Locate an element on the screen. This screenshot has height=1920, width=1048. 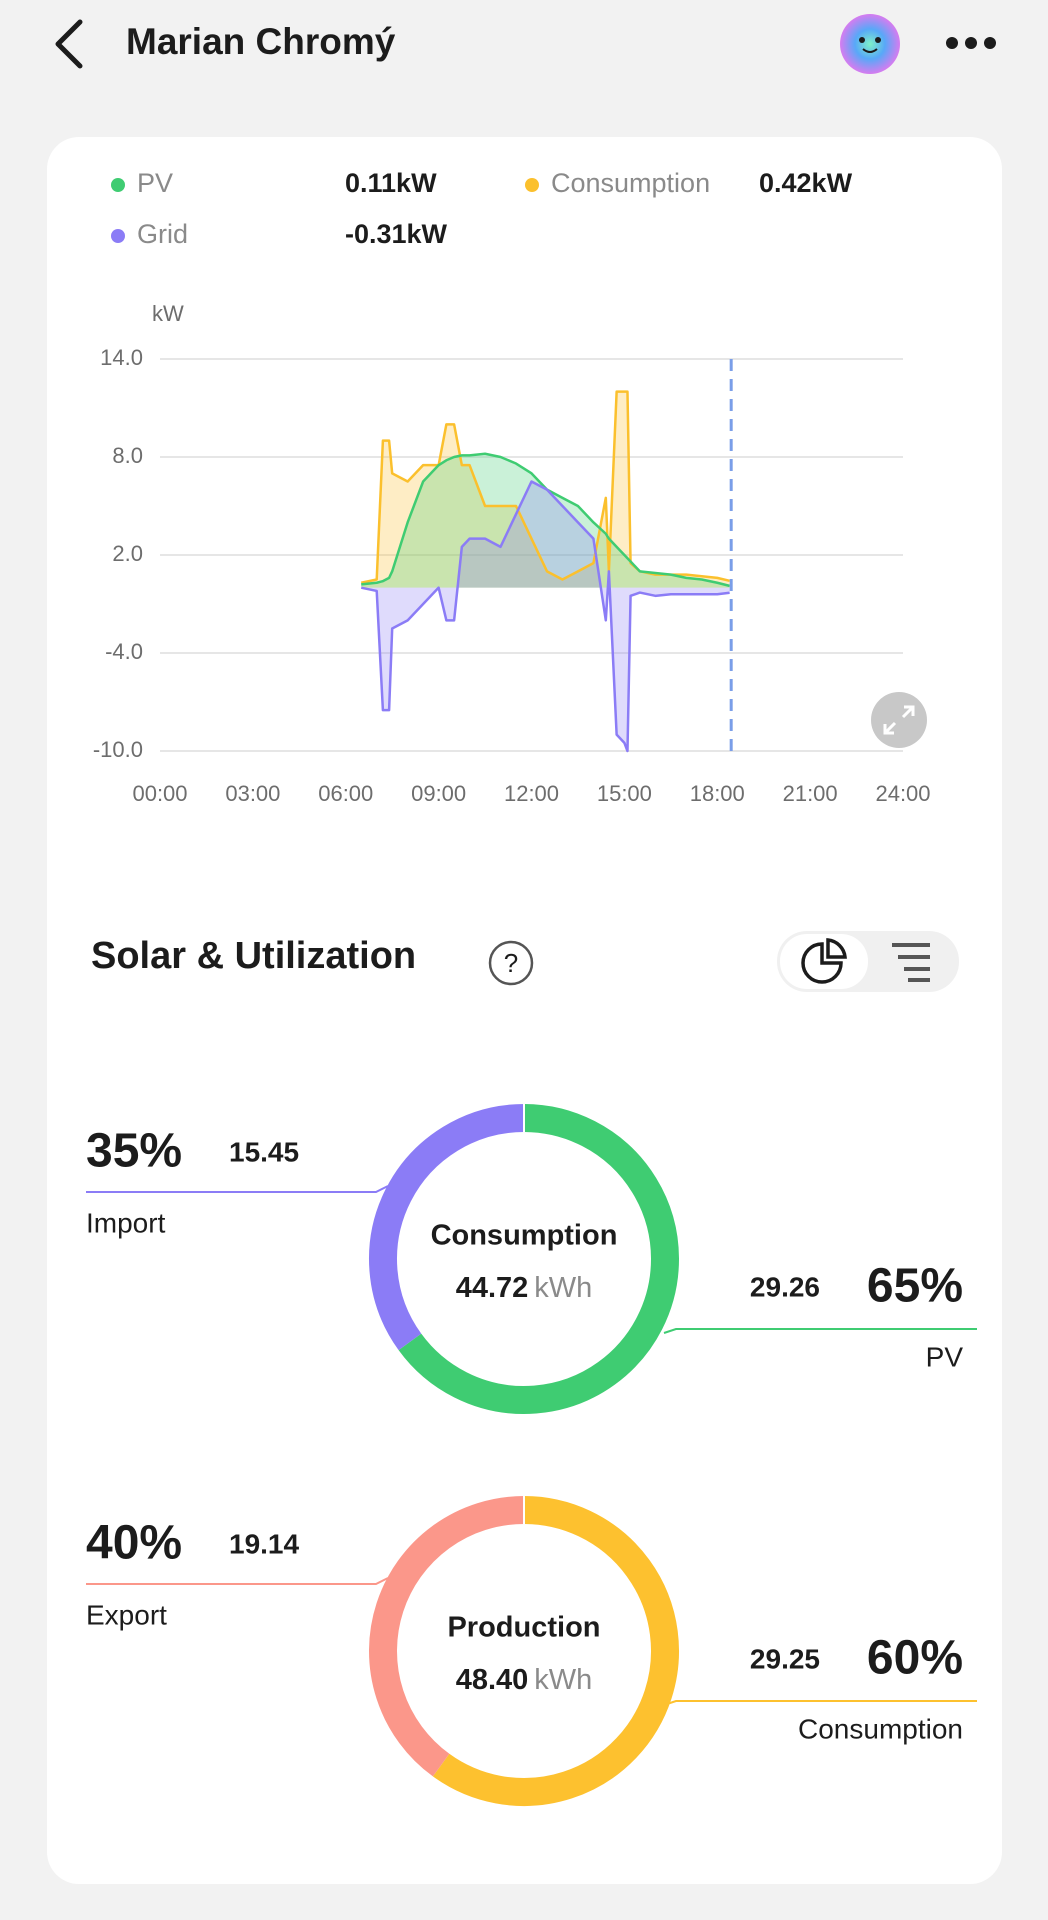
legend-label: PV is located at coordinates (155, 183).